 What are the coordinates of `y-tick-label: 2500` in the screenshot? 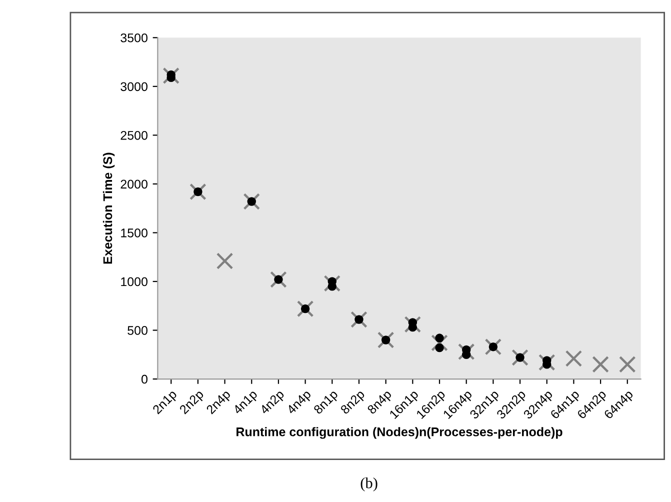 It's located at (134, 135).